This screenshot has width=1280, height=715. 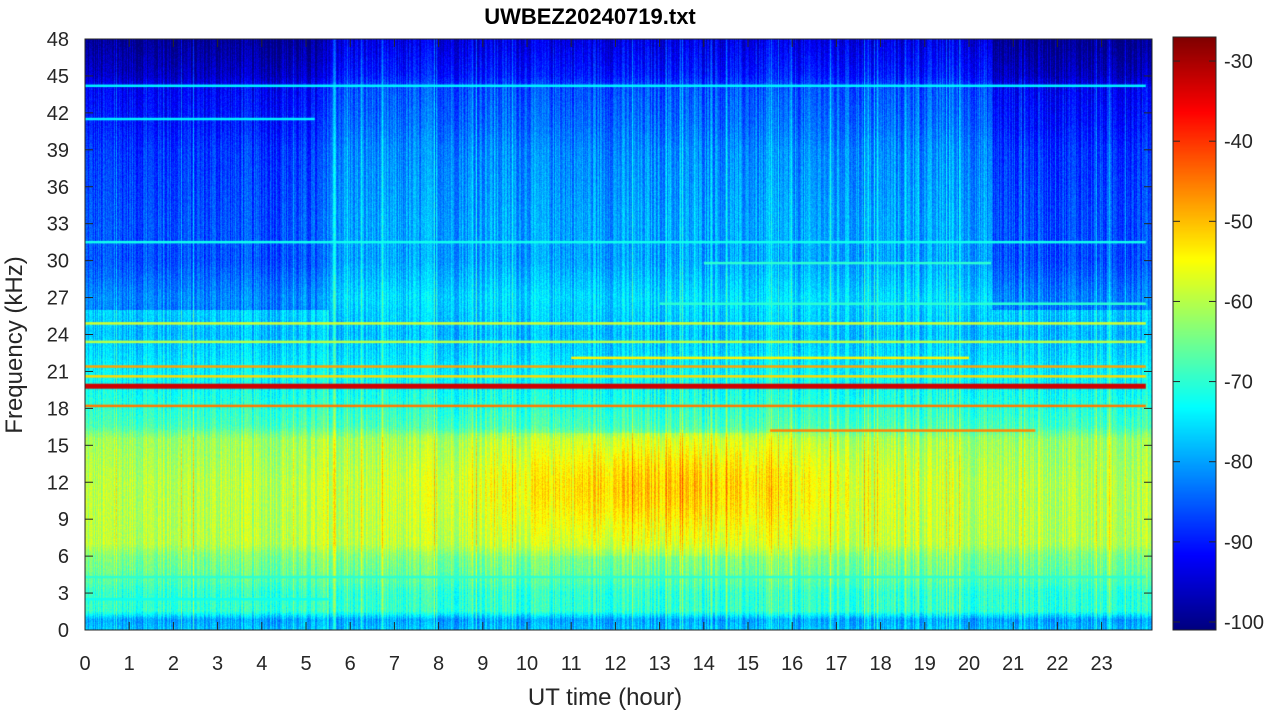 I want to click on y-tick-label: 45, so click(x=58, y=77).